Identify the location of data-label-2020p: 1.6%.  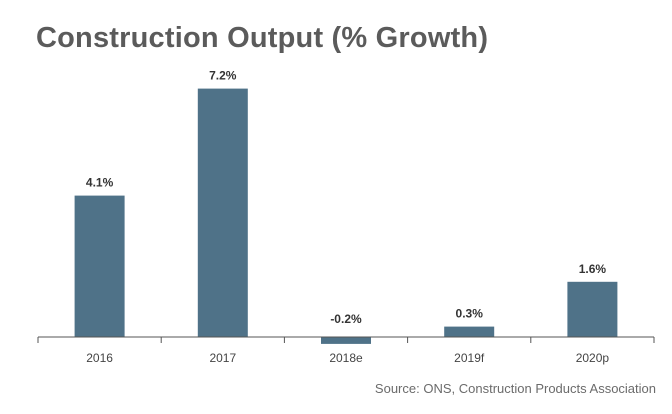
(593, 269).